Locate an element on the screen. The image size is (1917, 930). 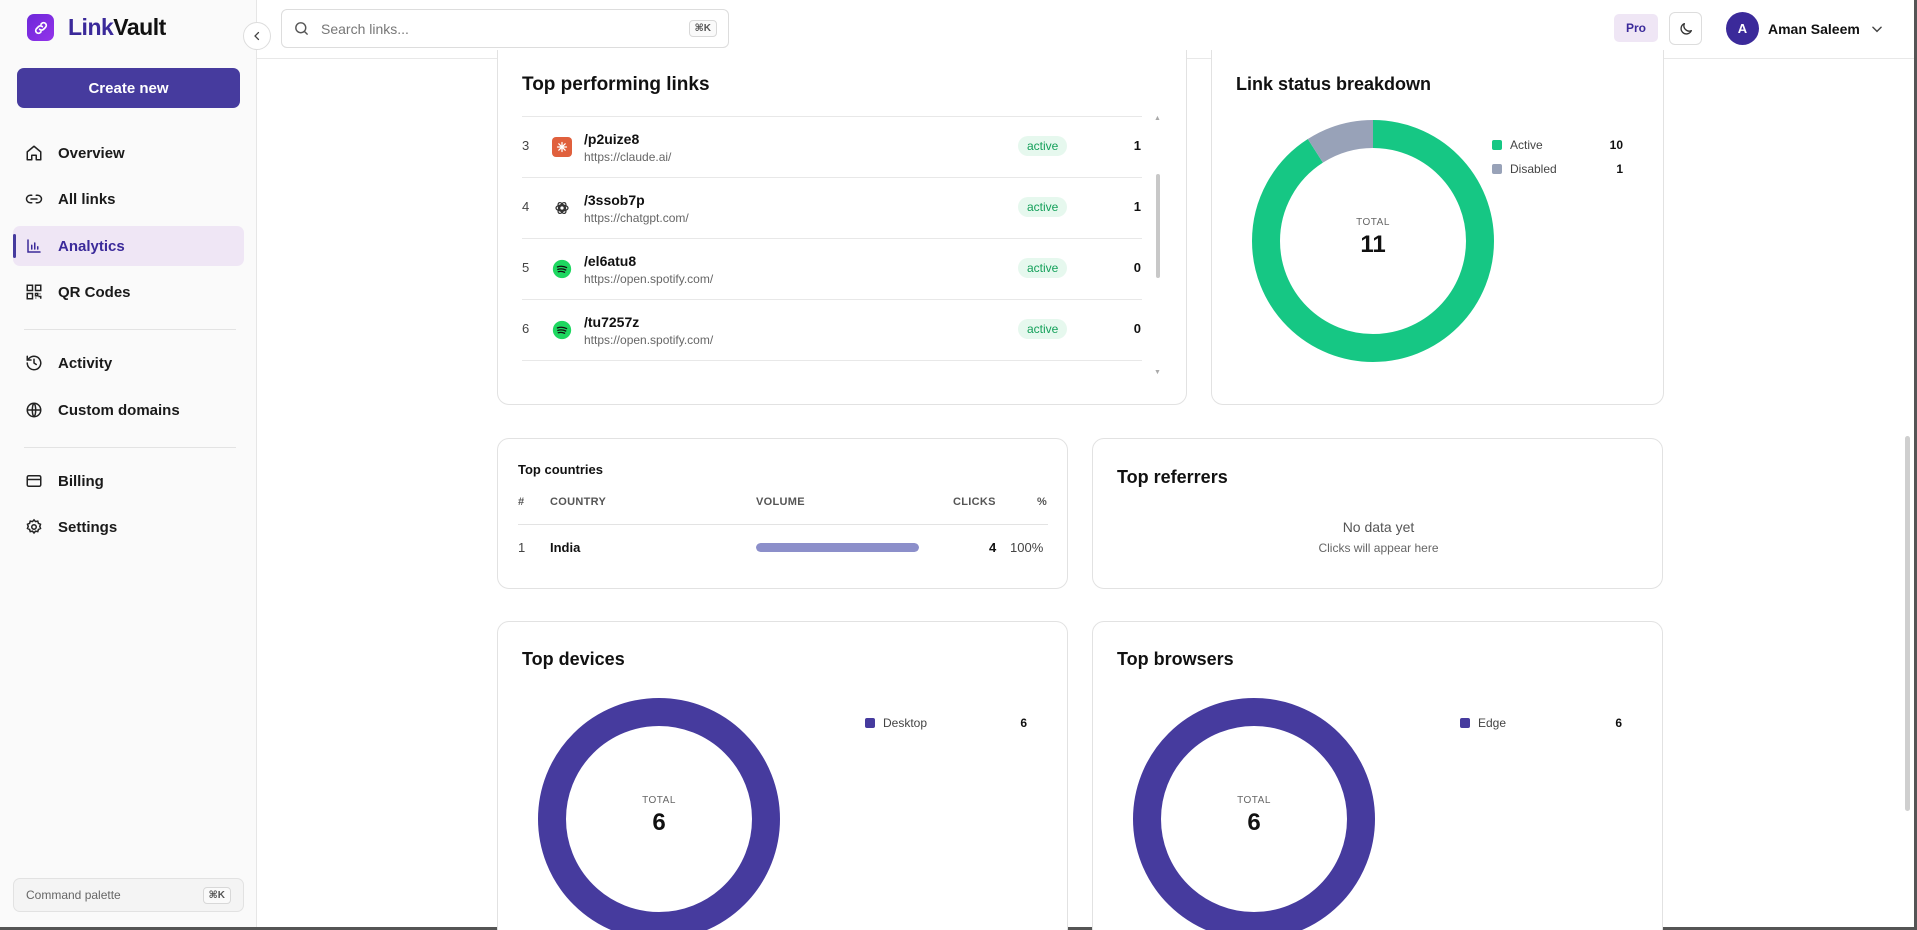
empty-state-subtitle: Clicks will appear here is located at coordinates (1378, 548).